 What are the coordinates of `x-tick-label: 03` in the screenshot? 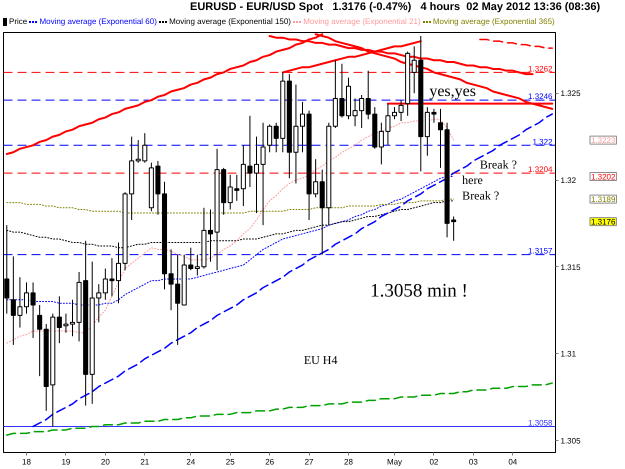 It's located at (473, 462).